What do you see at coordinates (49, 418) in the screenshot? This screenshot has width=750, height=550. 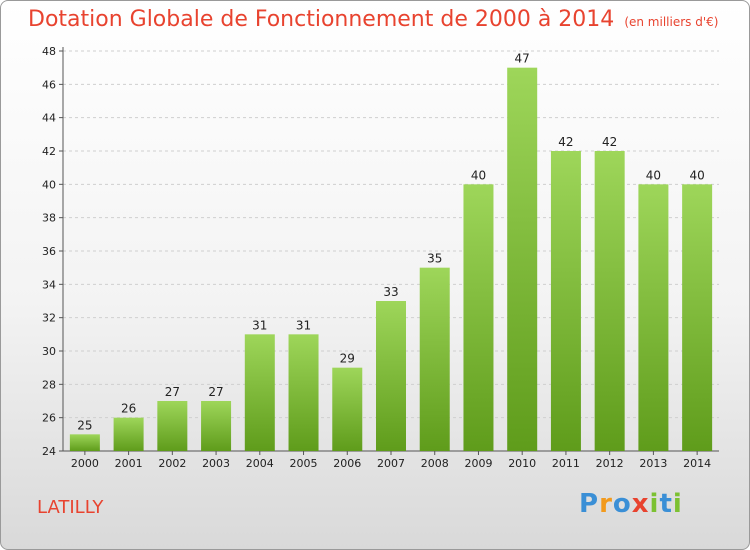 I see `y-tick-label: 26` at bounding box center [49, 418].